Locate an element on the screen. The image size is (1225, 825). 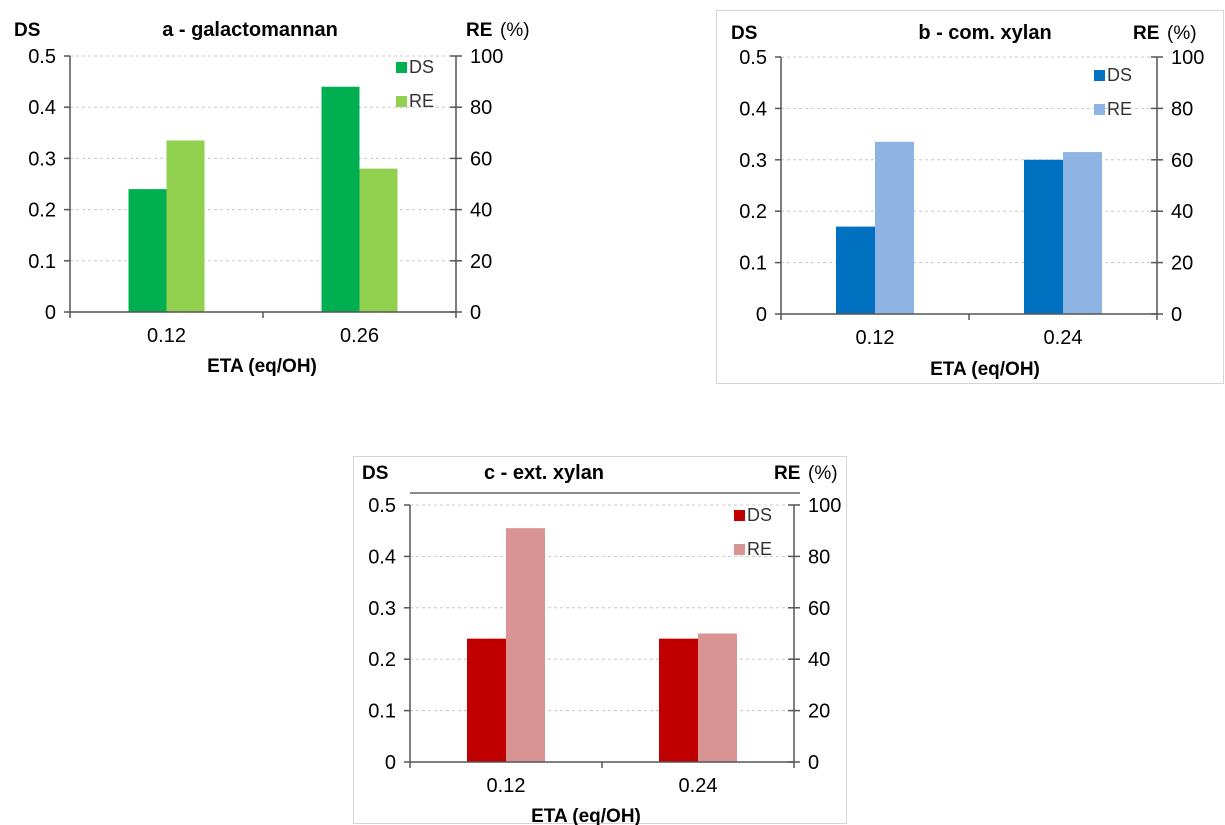
chart-title: a - galactomannan is located at coordinates (250, 30).